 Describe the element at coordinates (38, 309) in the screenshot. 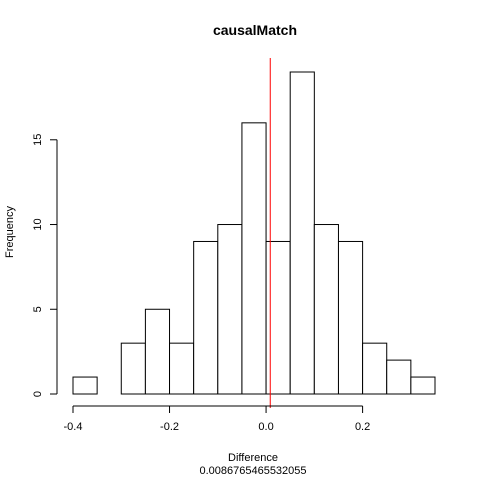

I see `y-tick-label: 5` at that location.